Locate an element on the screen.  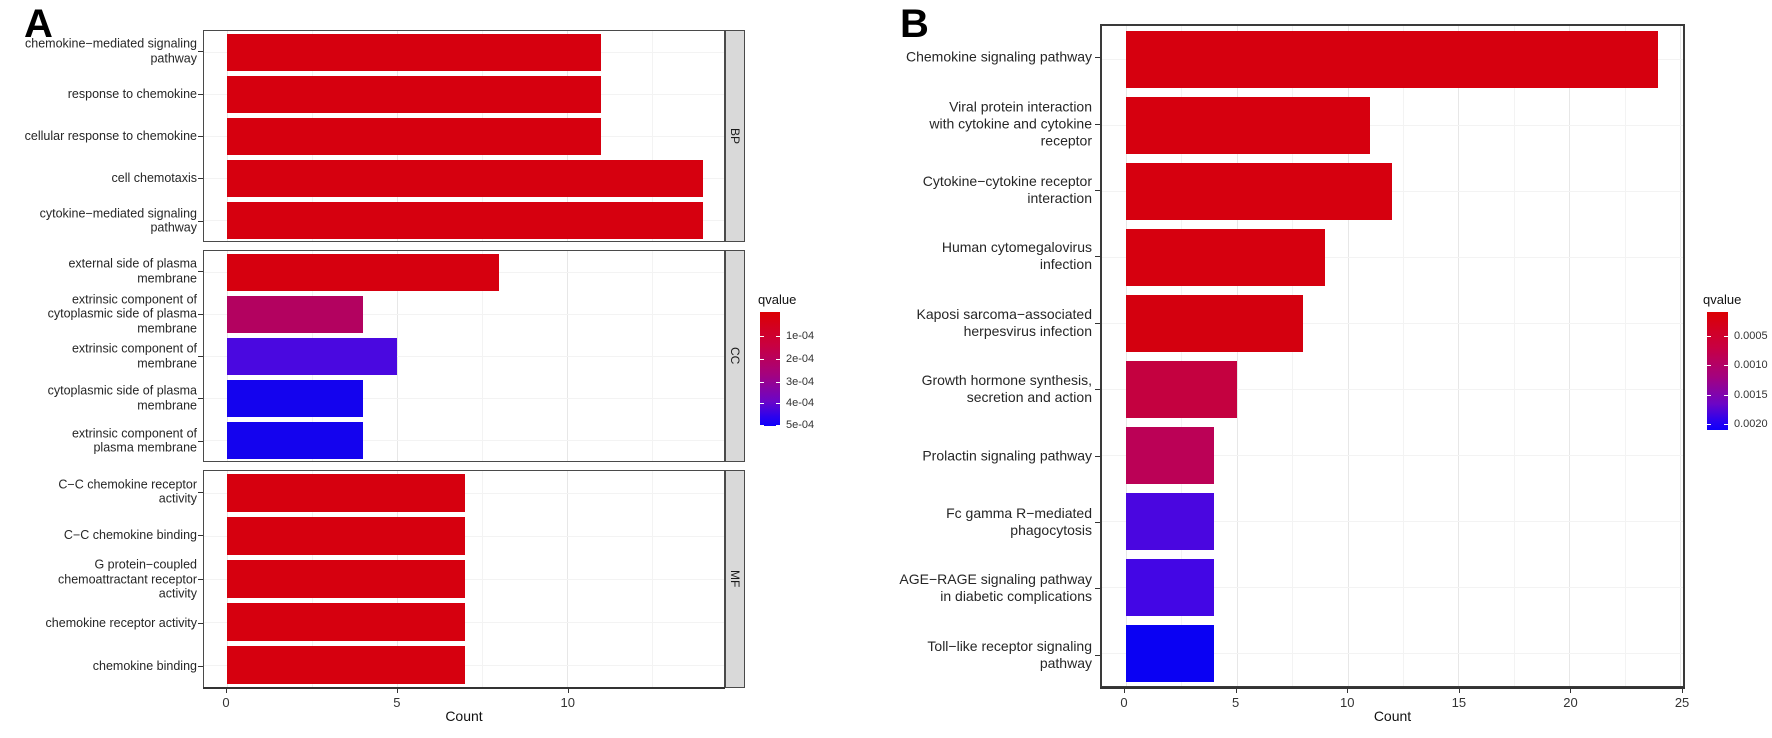
facet-strip-cc: CC is located at coordinates (735, 356).